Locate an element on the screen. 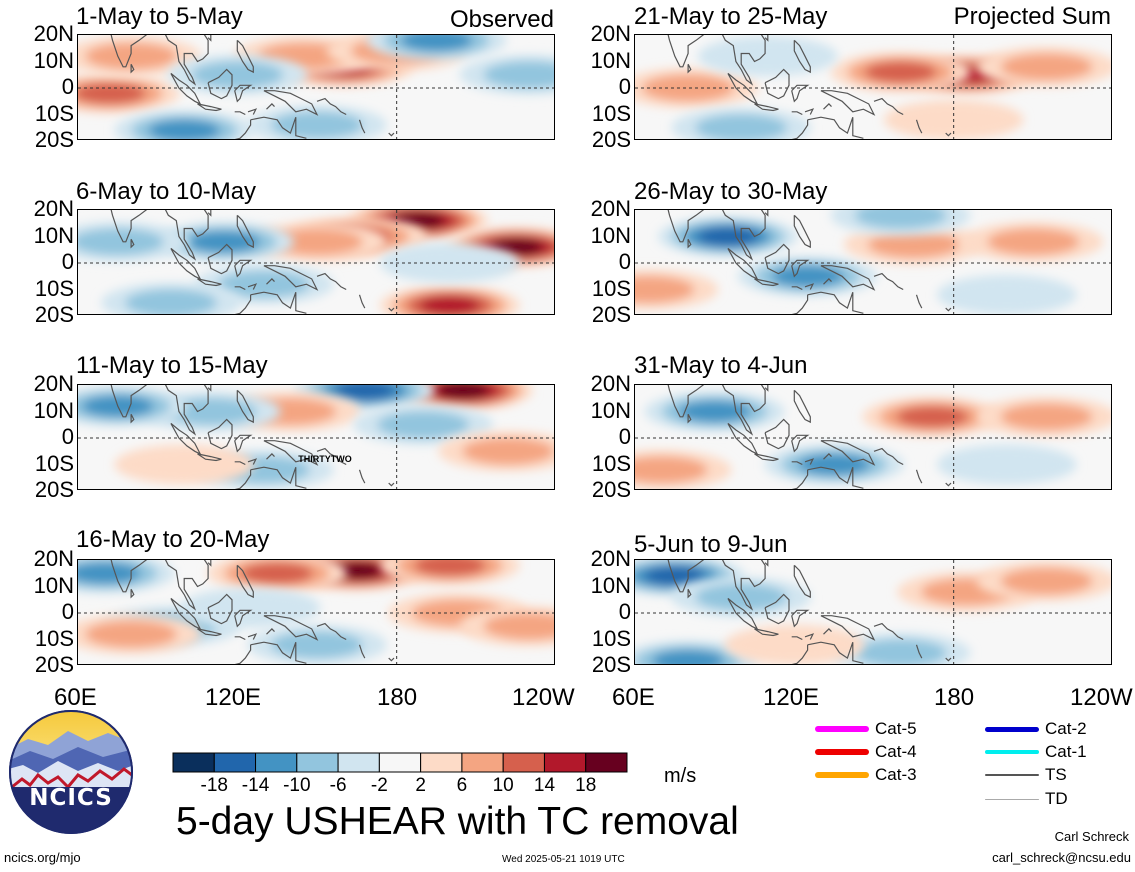 The height and width of the screenshot is (872, 1135). ncics-logo is located at coordinates (71, 772).